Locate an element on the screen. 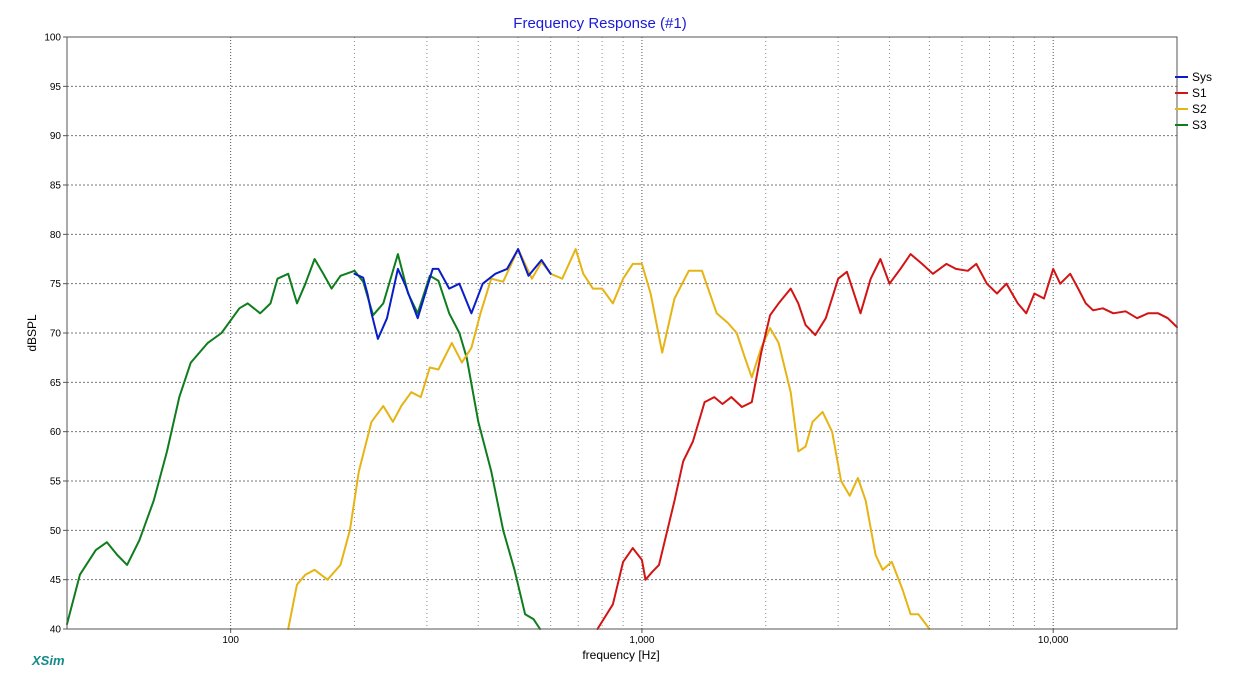 The width and height of the screenshot is (1243, 684). x-tick-label: 1,000 is located at coordinates (641, 640).